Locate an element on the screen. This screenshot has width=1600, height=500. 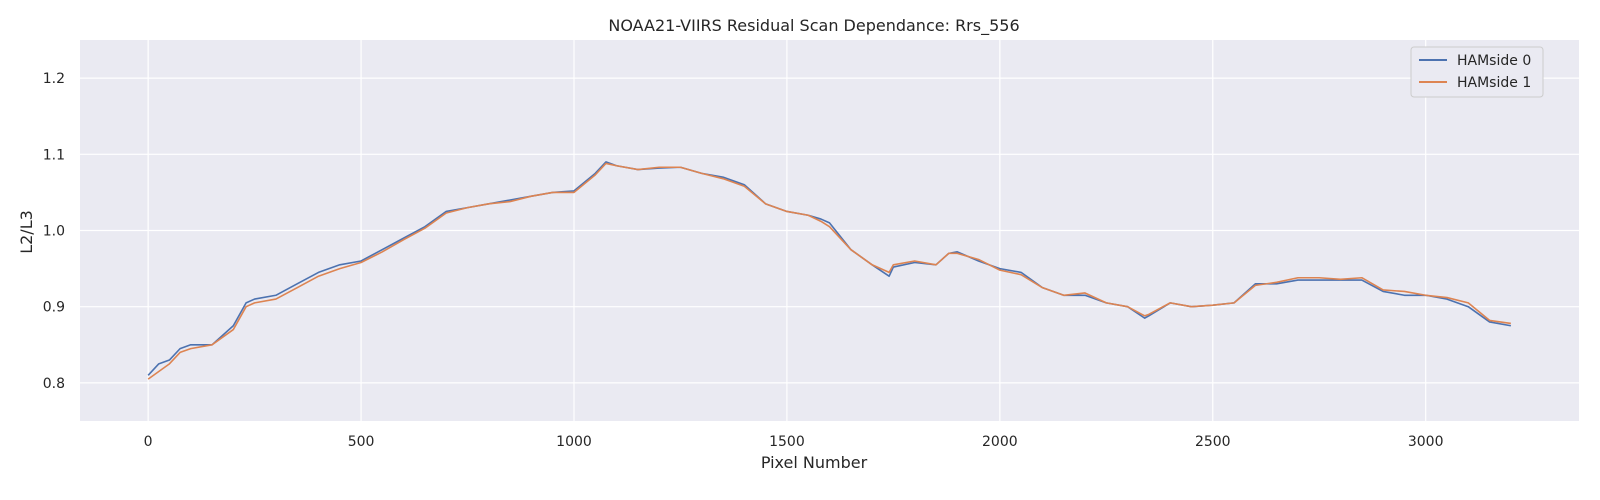
x-tick-labels: 0 500 1000 1500 2000 2500 3000 is located at coordinates (794, 442).